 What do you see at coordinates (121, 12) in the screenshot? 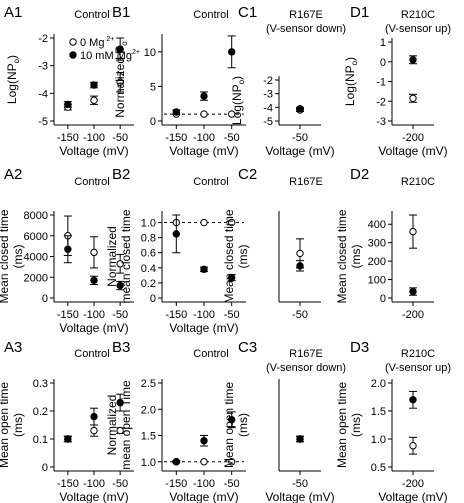
I see `panel-label: B1` at bounding box center [121, 12].